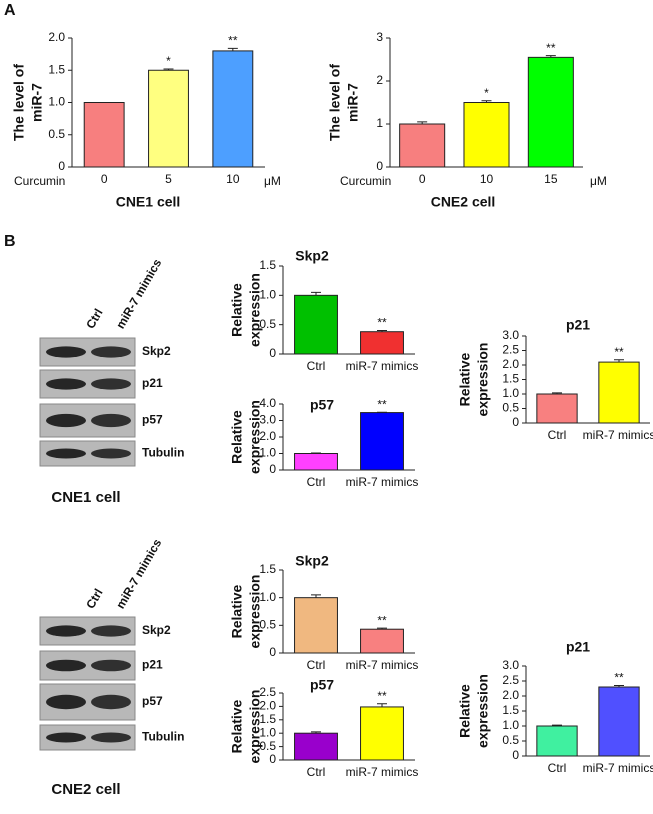 Image resolution: width=653 pixels, height=814 pixels. Describe the element at coordinates (267, 403) in the screenshot. I see `y-tick-label: 4.0` at that location.